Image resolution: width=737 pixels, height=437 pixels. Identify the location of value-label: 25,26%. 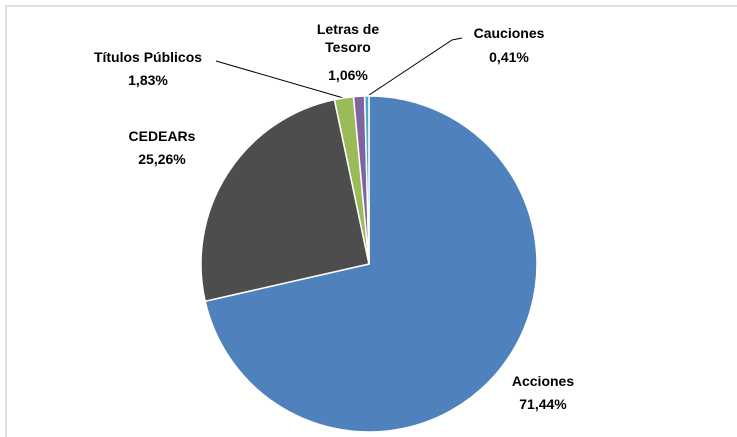
(162, 159).